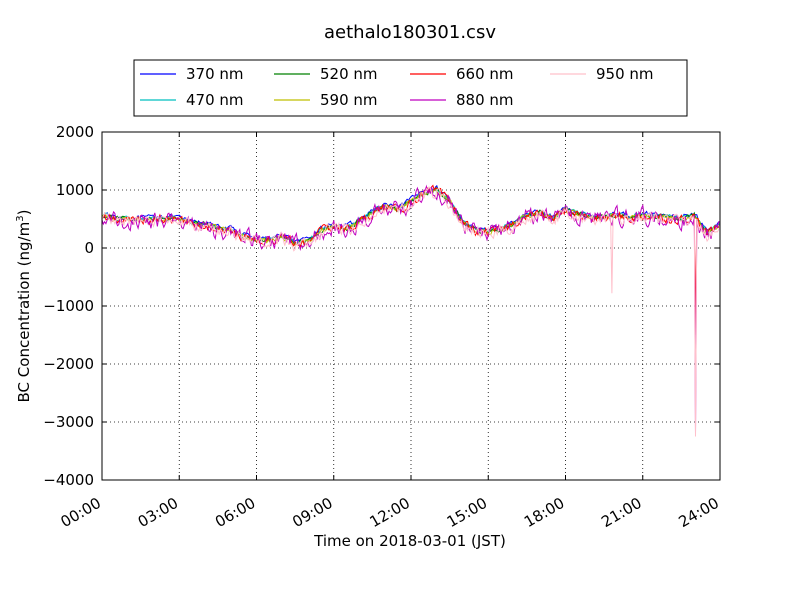 This screenshot has height=600, width=800. I want to click on x-tick-label: 21:00, so click(621, 512).